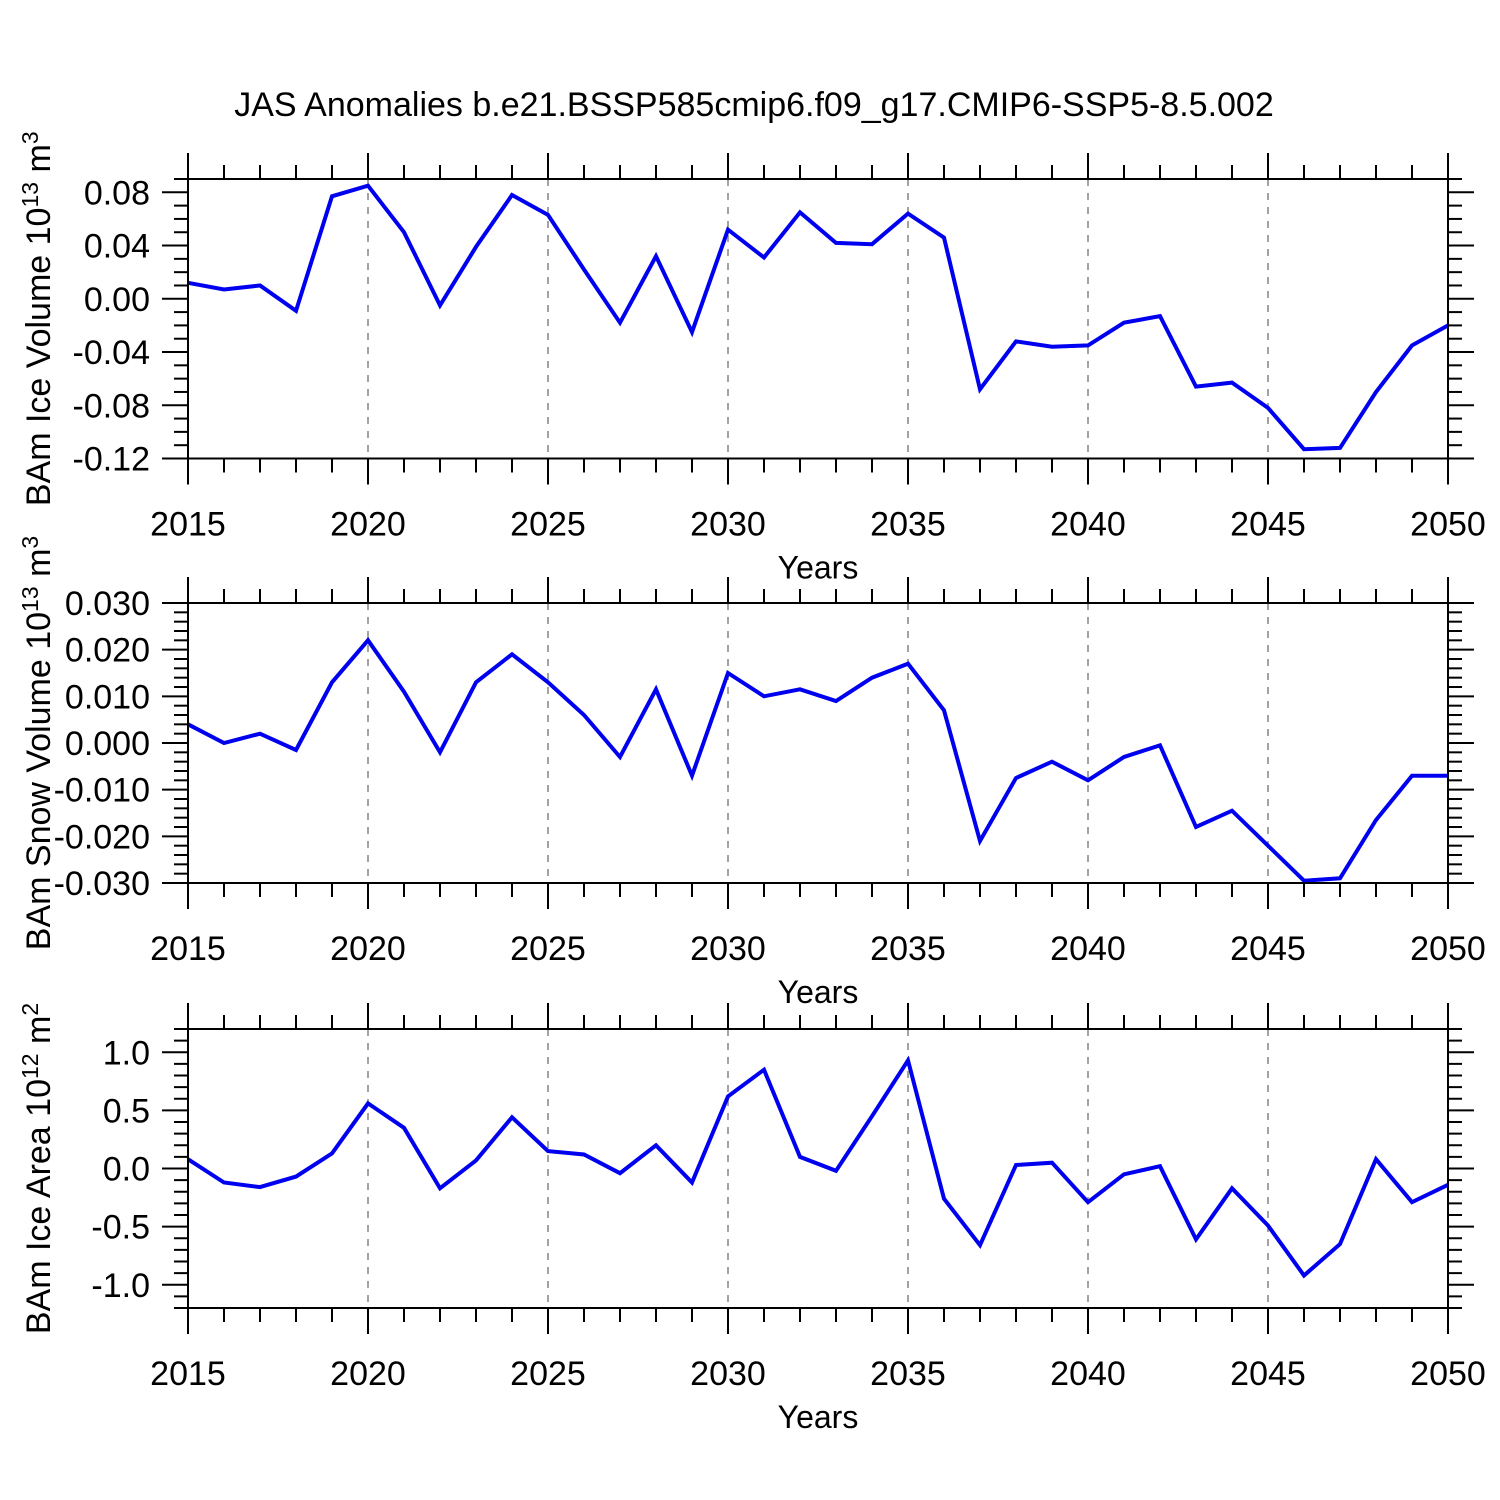 The image size is (1500, 1500). I want to click on snow-volume-series-line, so click(817, 760).